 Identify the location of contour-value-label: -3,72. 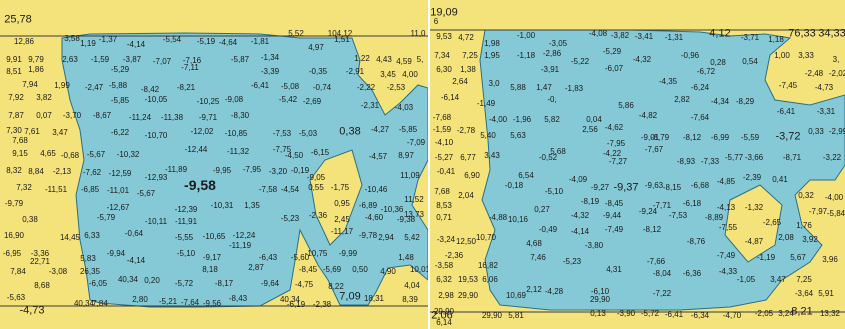
(788, 136).